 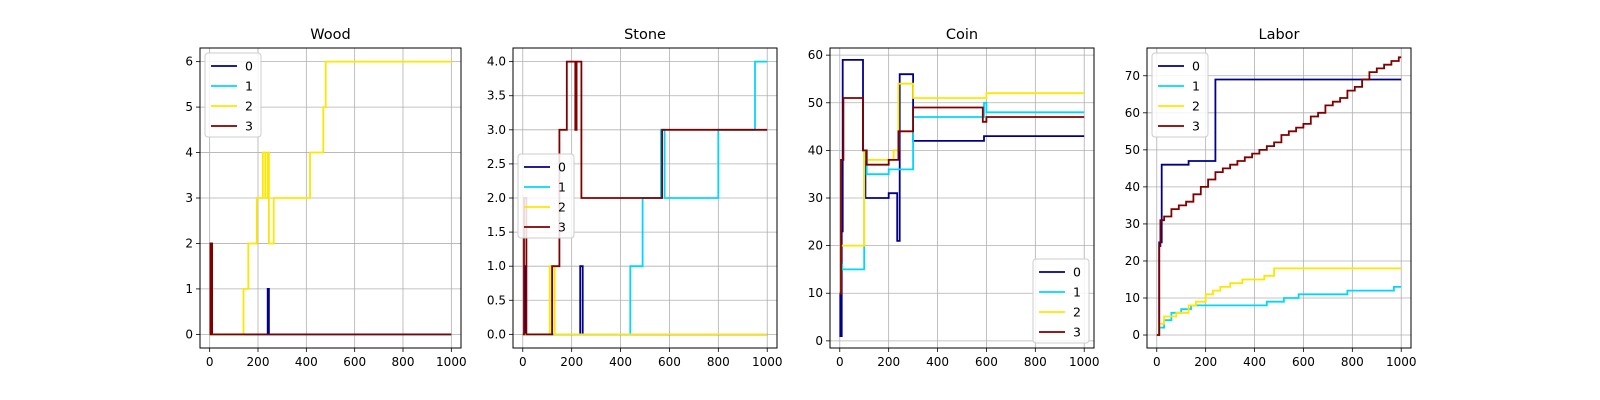 What do you see at coordinates (496, 266) in the screenshot?
I see `y-tick-label: 1.0` at bounding box center [496, 266].